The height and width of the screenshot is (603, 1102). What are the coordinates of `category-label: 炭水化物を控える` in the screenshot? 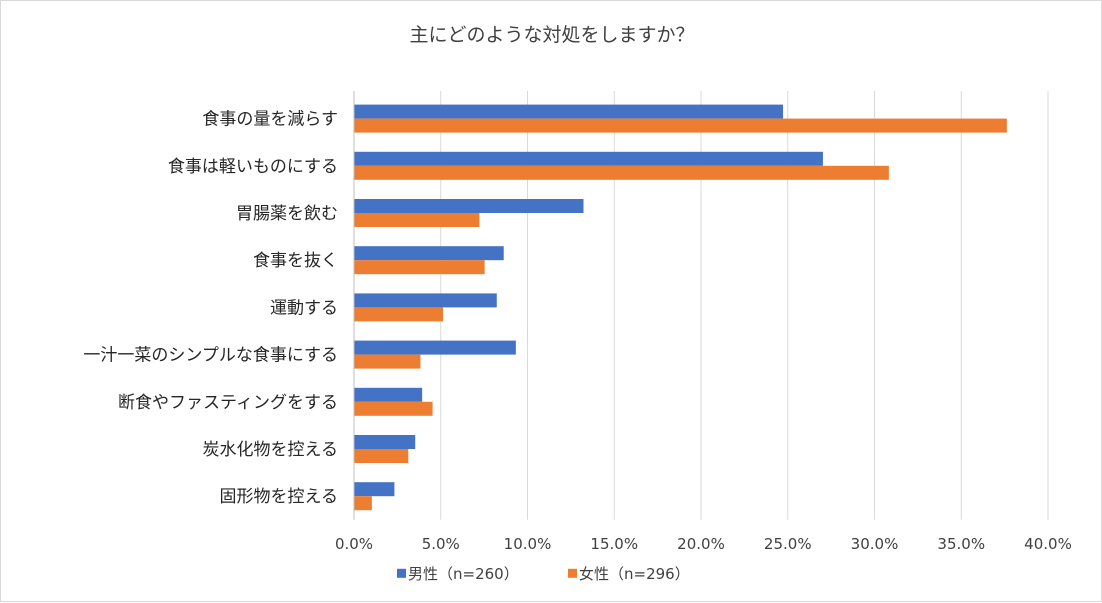 It's located at (271, 450).